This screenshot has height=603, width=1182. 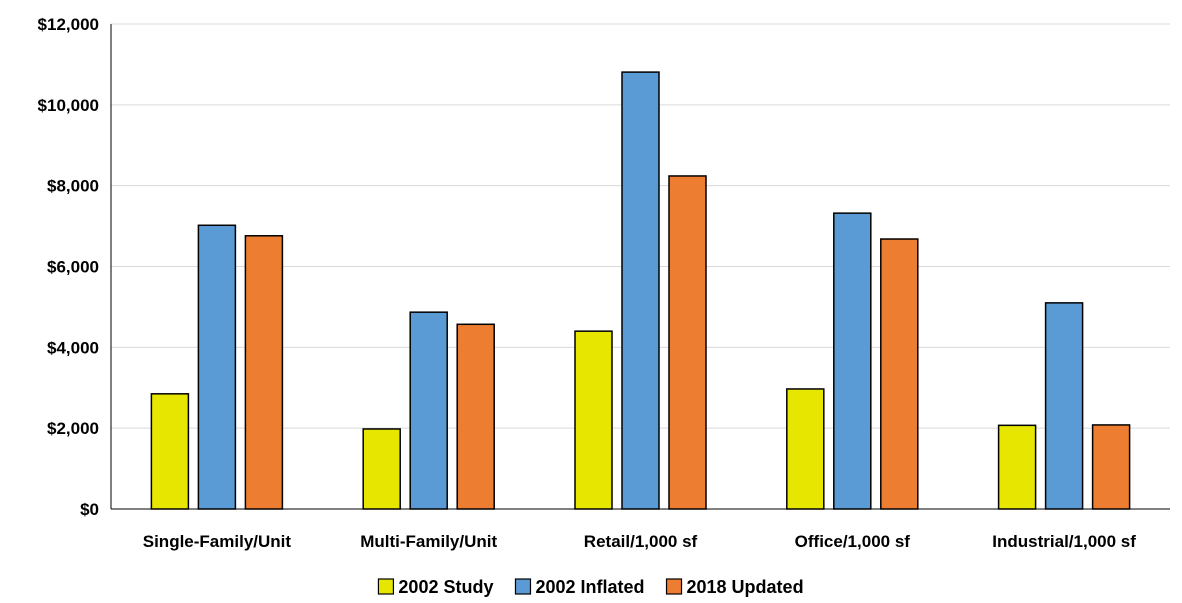 What do you see at coordinates (68, 105) in the screenshot?
I see `y-tick-label: $10,000` at bounding box center [68, 105].